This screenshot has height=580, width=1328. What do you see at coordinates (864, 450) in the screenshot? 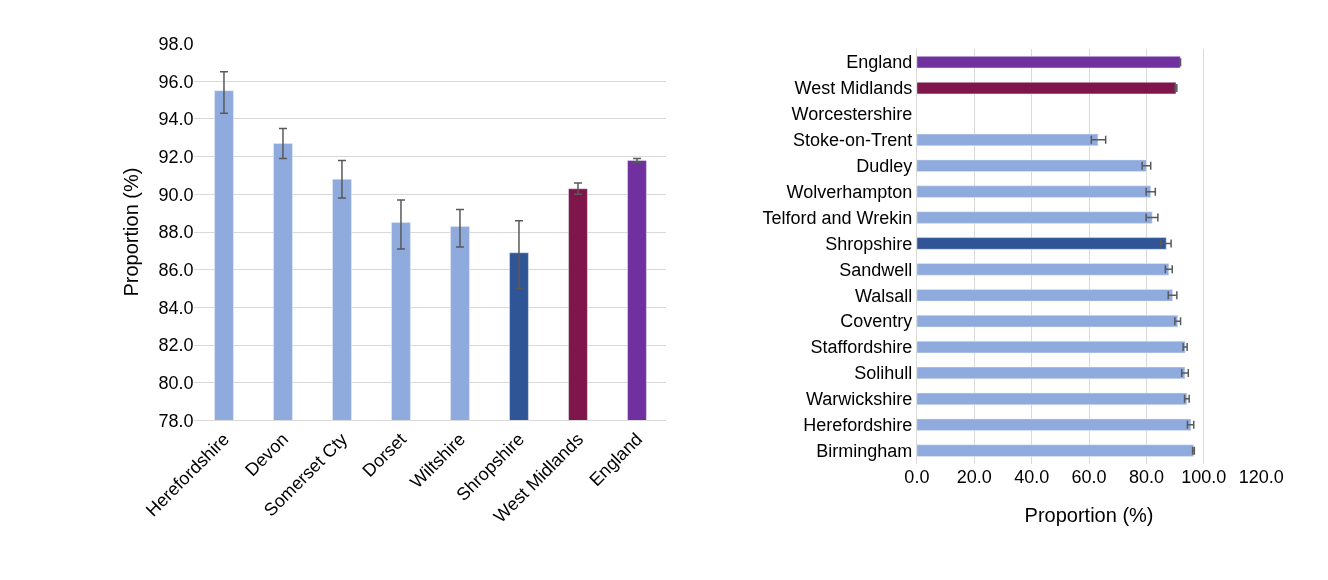
I see `y-tick-label: Birmingham` at bounding box center [864, 450].